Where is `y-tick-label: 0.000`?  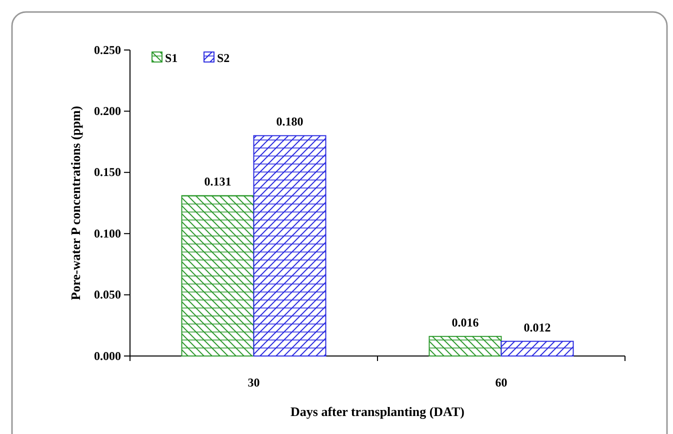
y-tick-label: 0.000 is located at coordinates (107, 355).